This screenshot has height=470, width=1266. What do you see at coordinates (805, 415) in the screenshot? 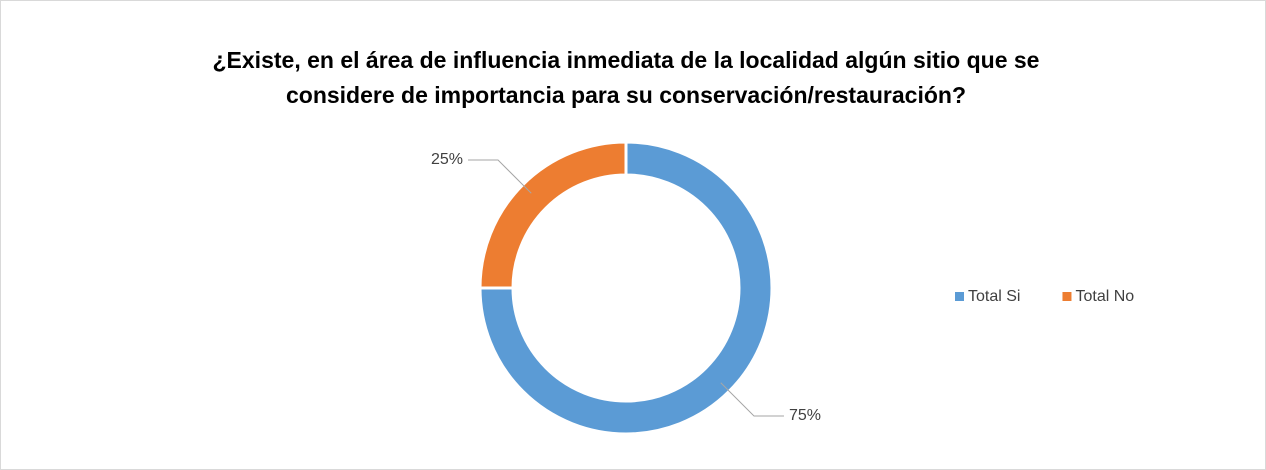
I see `data-label: 75%` at bounding box center [805, 415].